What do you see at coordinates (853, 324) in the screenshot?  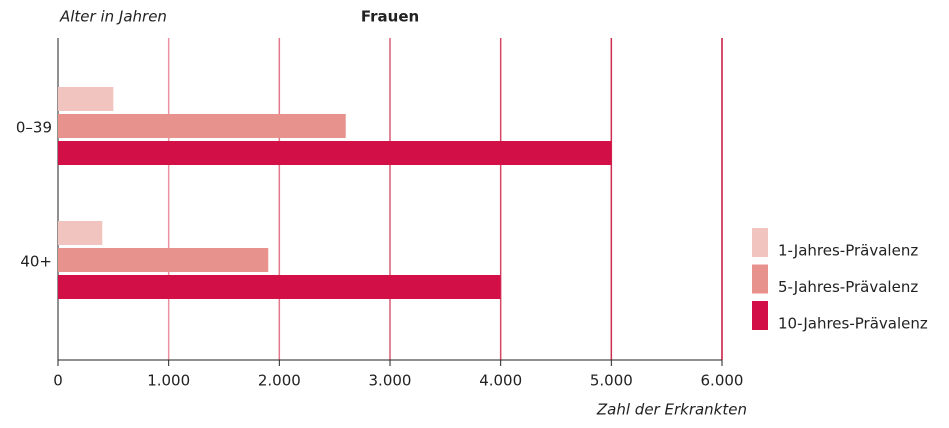 I see `legend-label: 10-Jahres-Prävalenz` at bounding box center [853, 324].